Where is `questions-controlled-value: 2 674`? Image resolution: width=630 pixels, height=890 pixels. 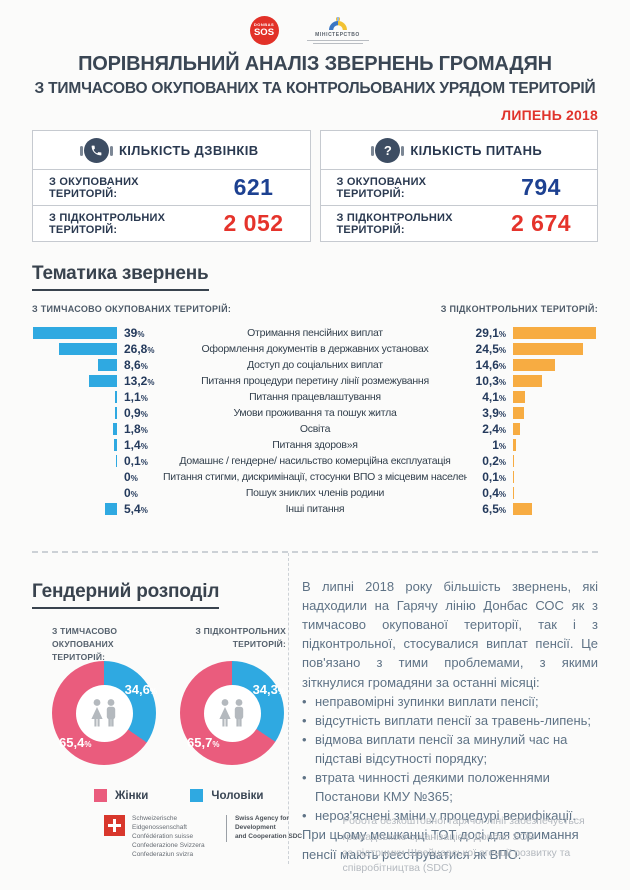
questions-controlled-value: 2 674 is located at coordinates (541, 223).